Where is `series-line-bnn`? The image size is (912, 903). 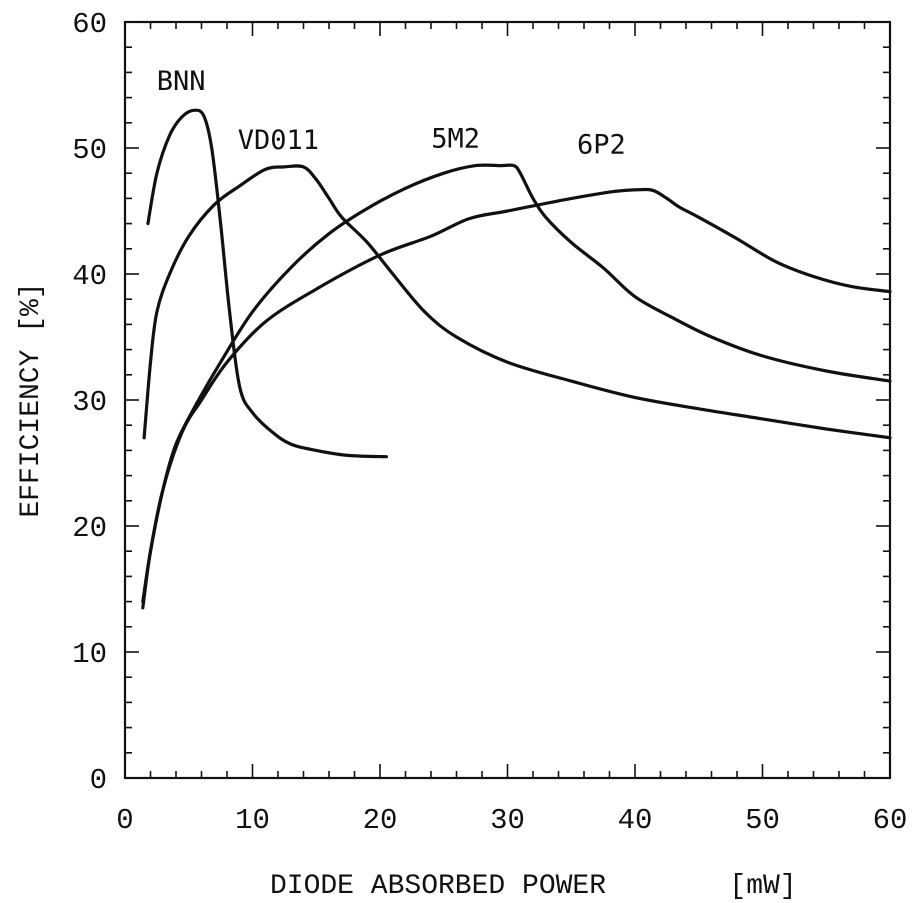
series-line-bnn is located at coordinates (267, 283).